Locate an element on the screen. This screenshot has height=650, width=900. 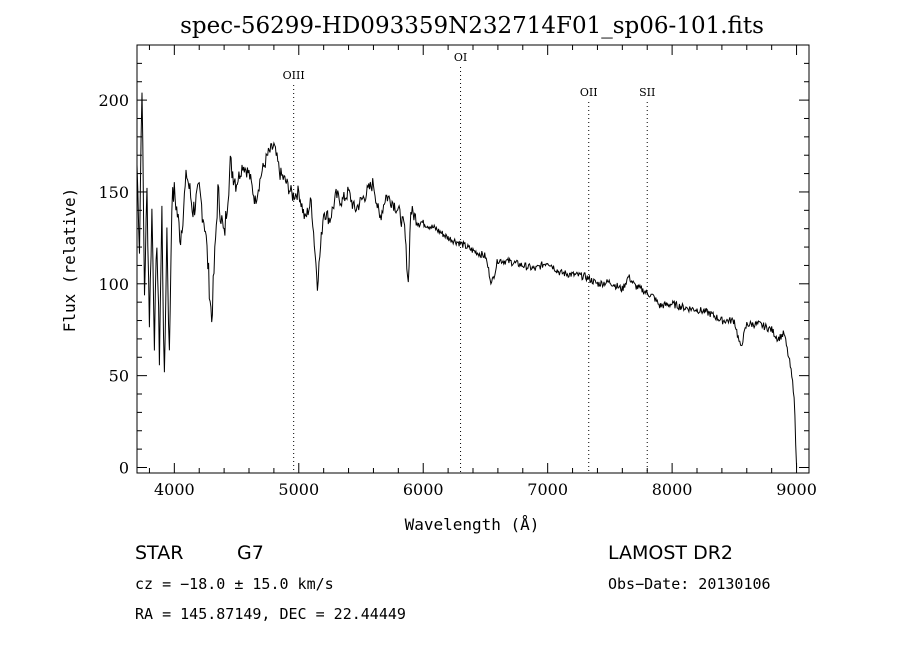
y-tick-label: 0 is located at coordinates (124, 467).